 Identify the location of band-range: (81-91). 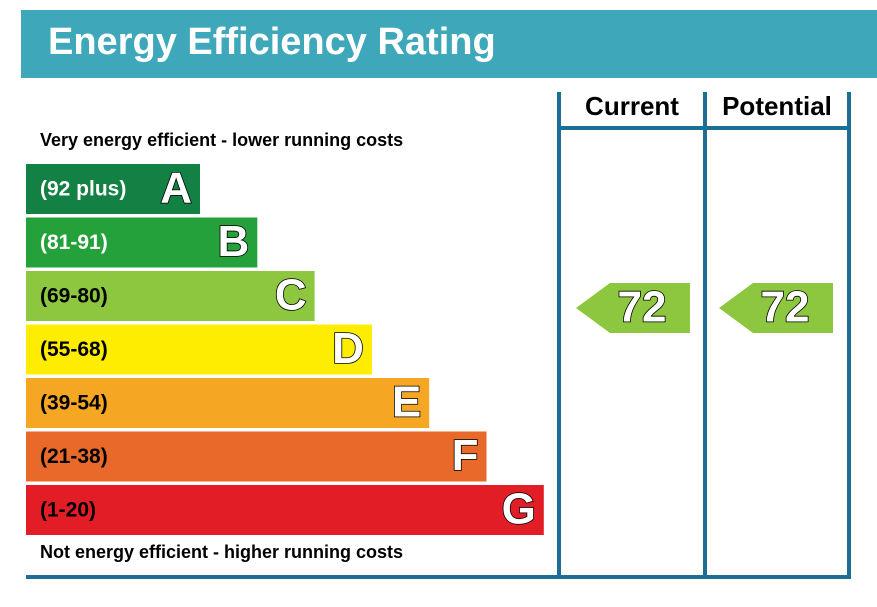
(74, 242).